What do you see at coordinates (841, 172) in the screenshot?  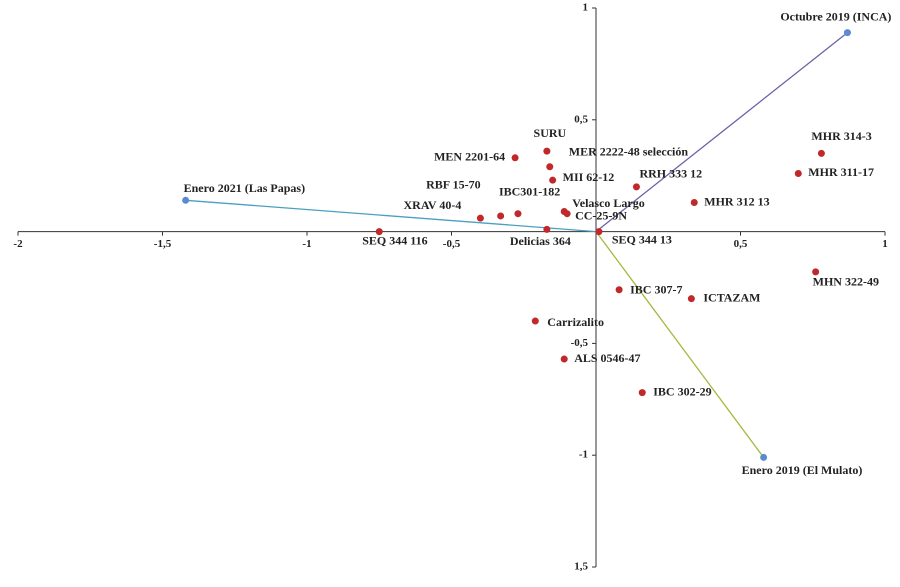 I see `point-label: MHR 311-17` at bounding box center [841, 172].